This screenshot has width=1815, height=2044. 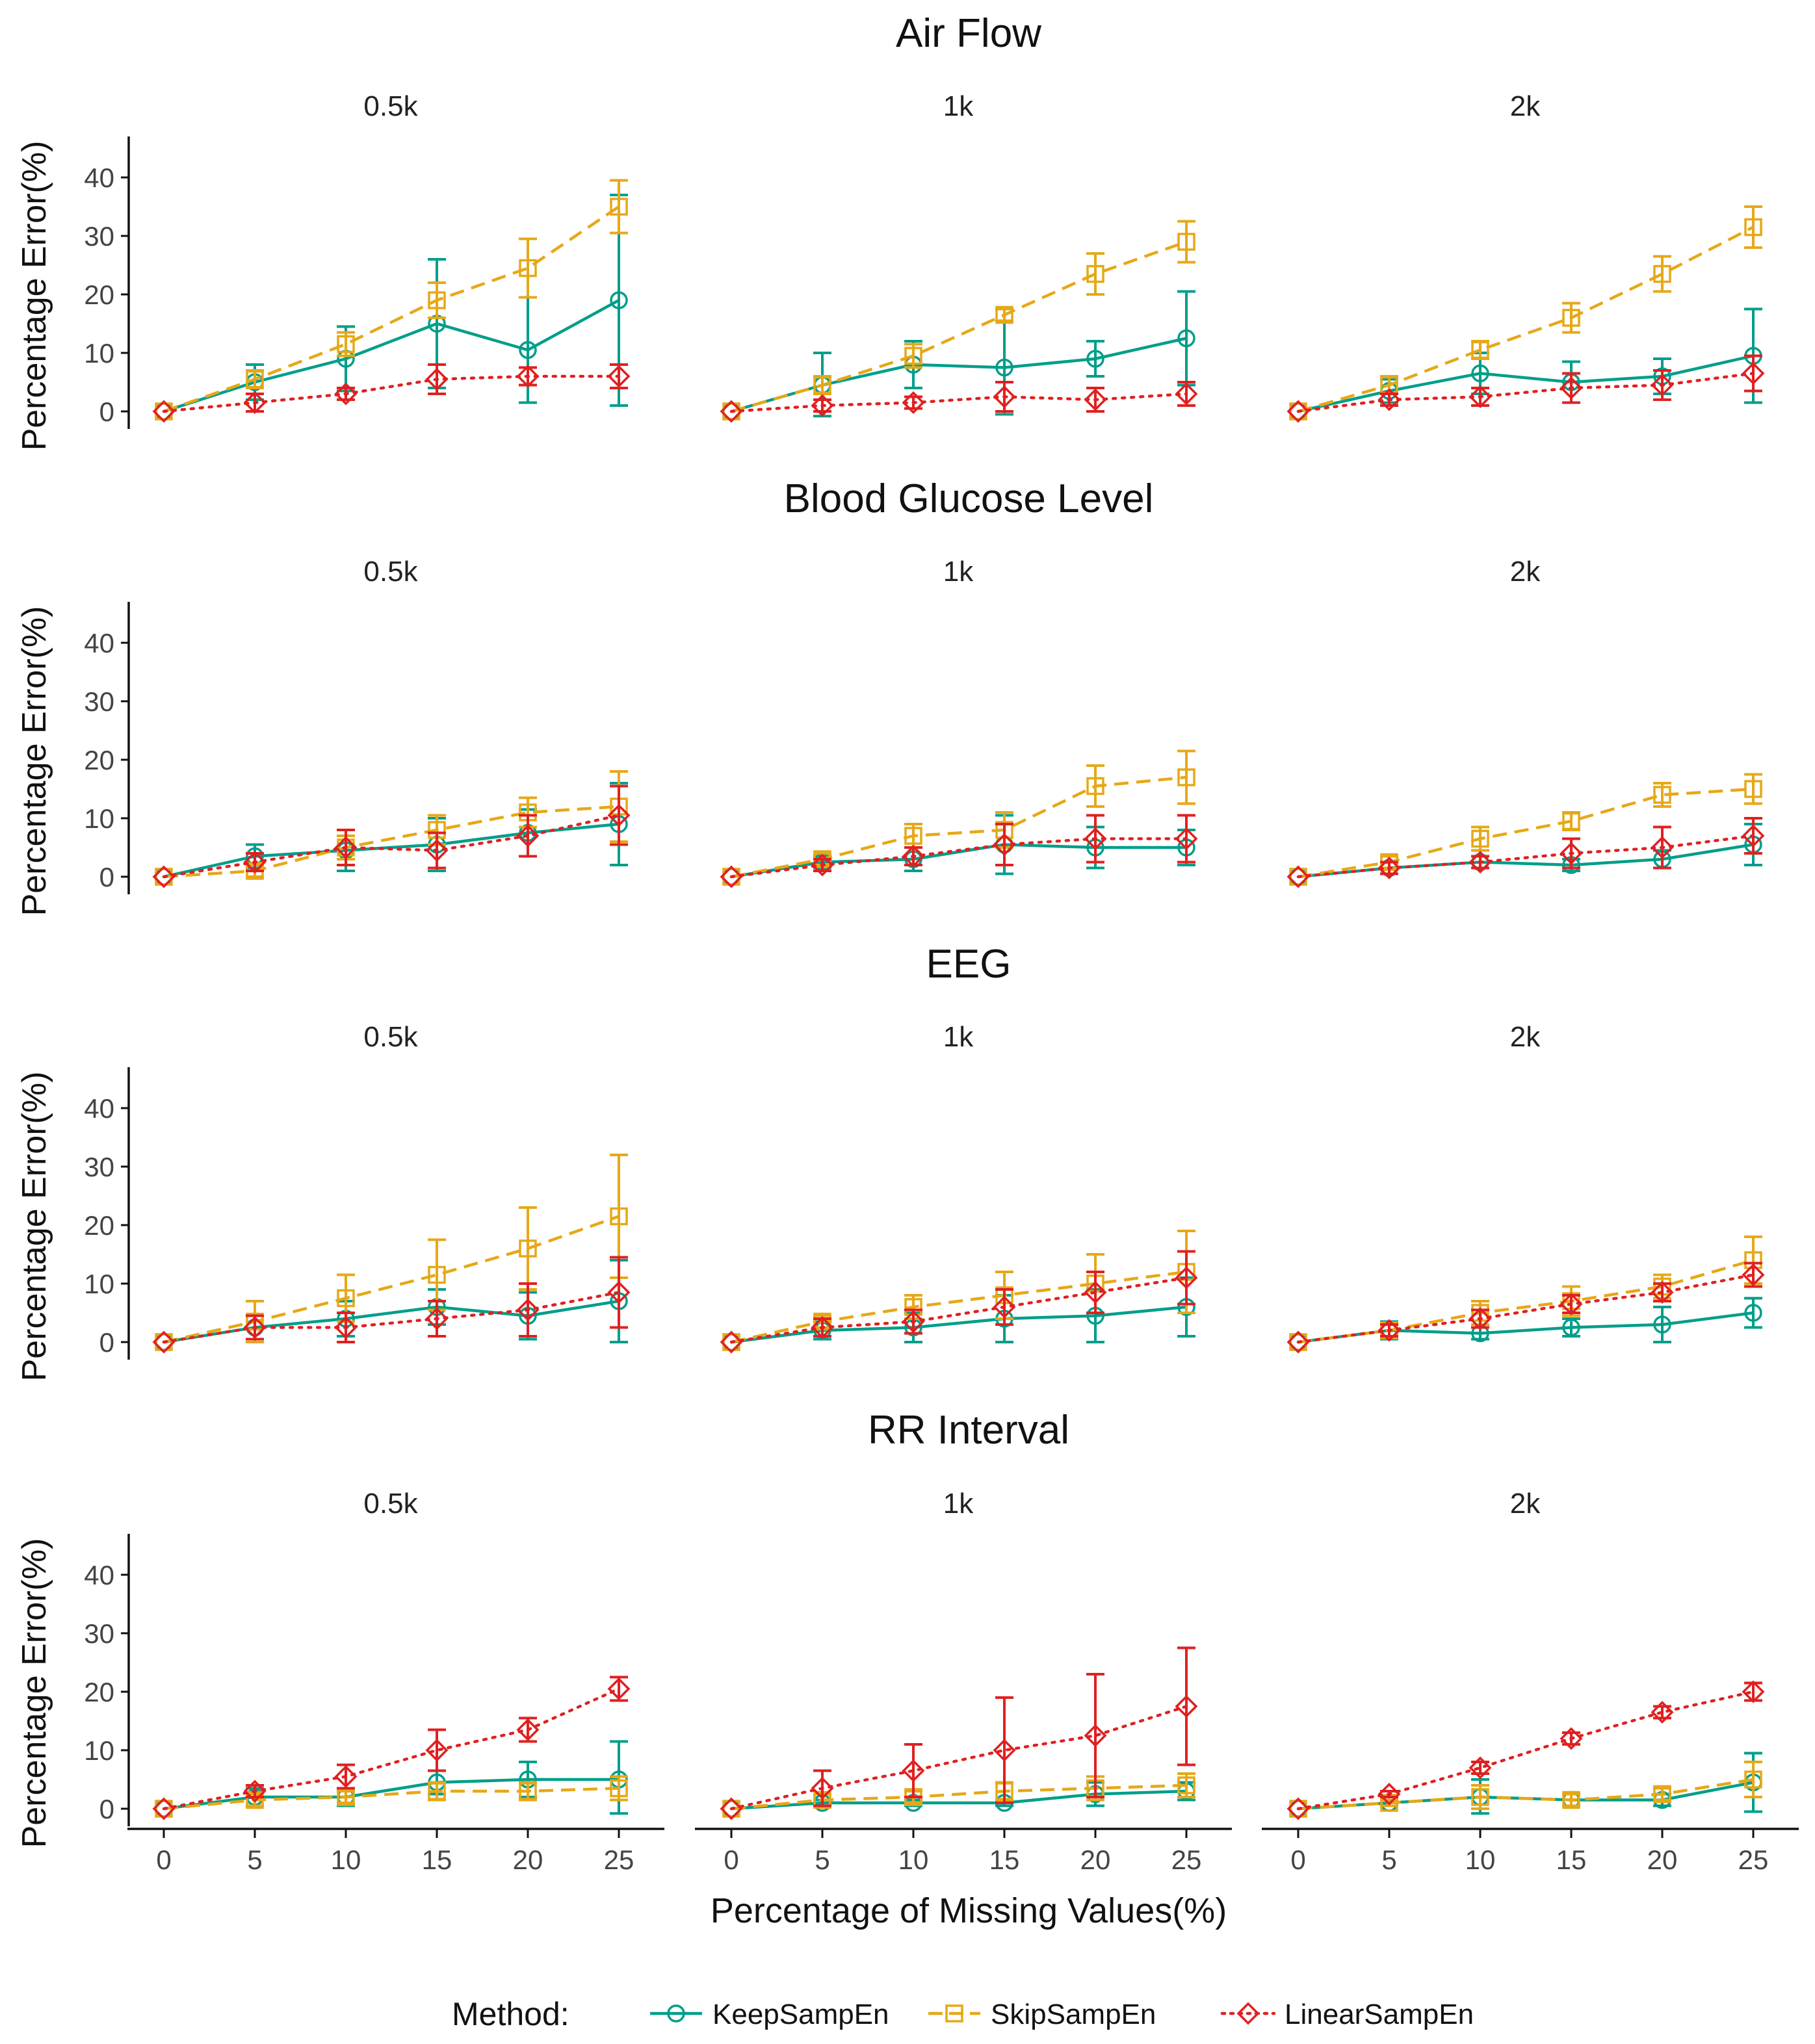 I want to click on facet-panel: 2k, so click(x=1525, y=1187).